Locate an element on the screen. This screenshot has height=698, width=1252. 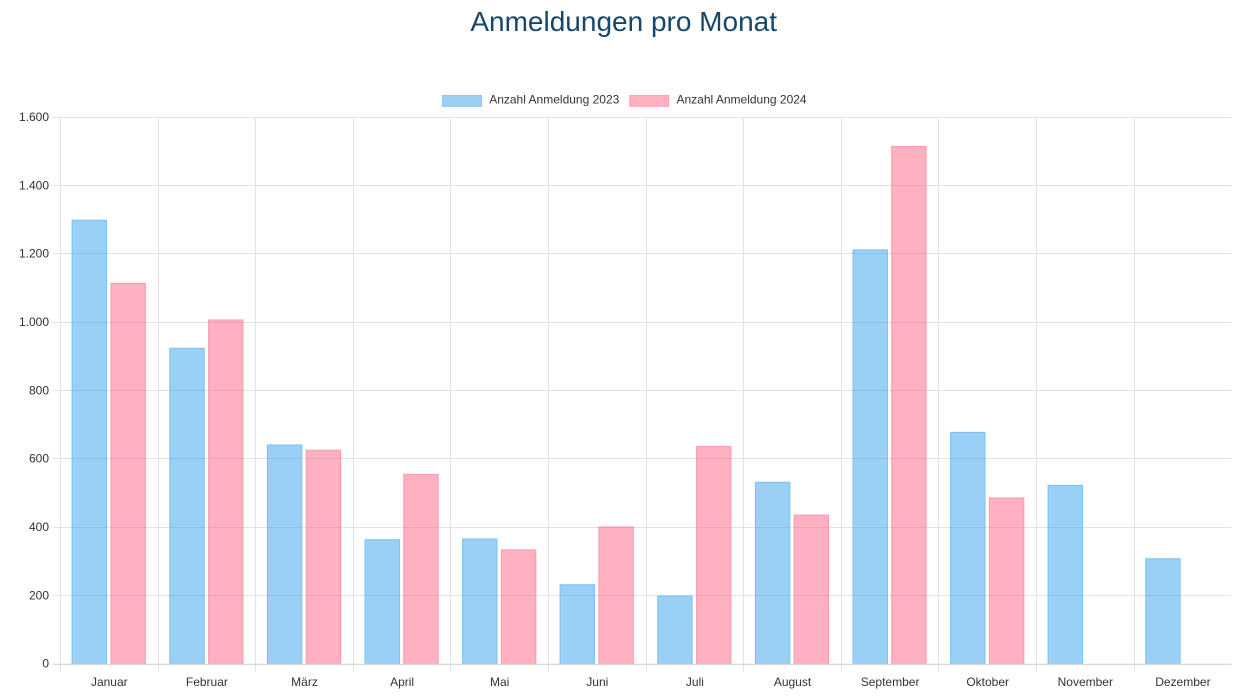
svg-text: 600 is located at coordinates (39, 459).